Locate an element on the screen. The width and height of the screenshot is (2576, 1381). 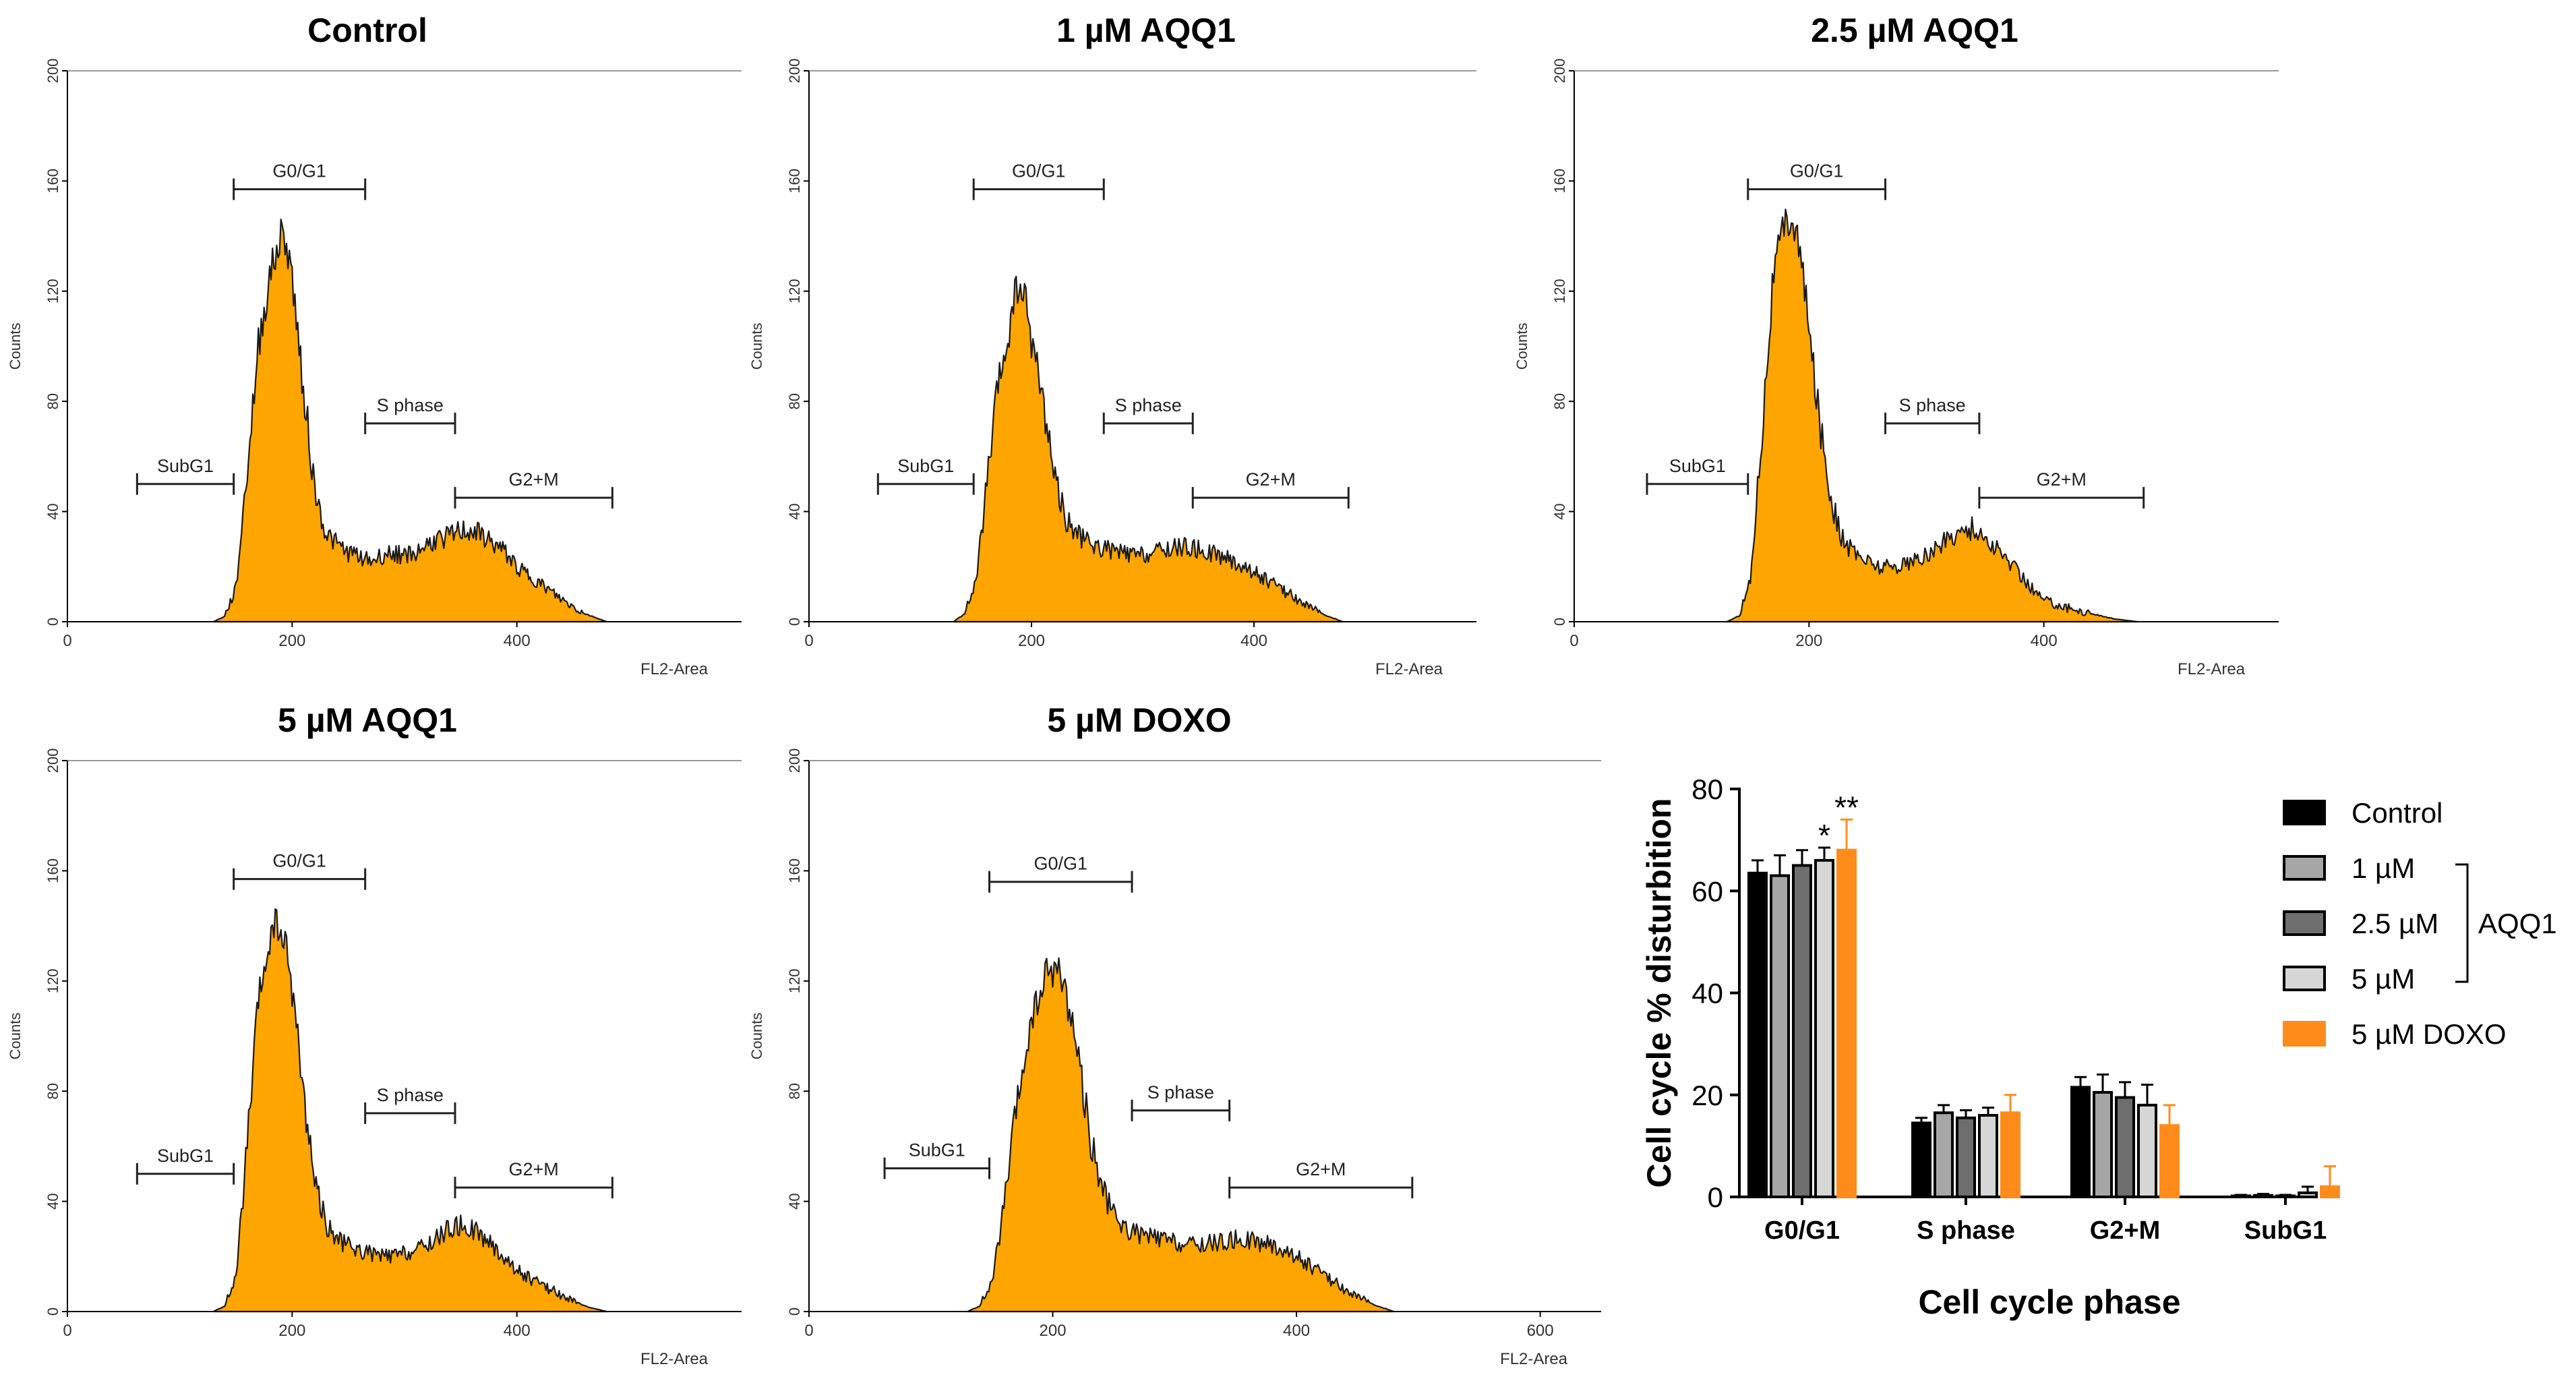
bar-category-label: G0/G1 is located at coordinates (1802, 1230).